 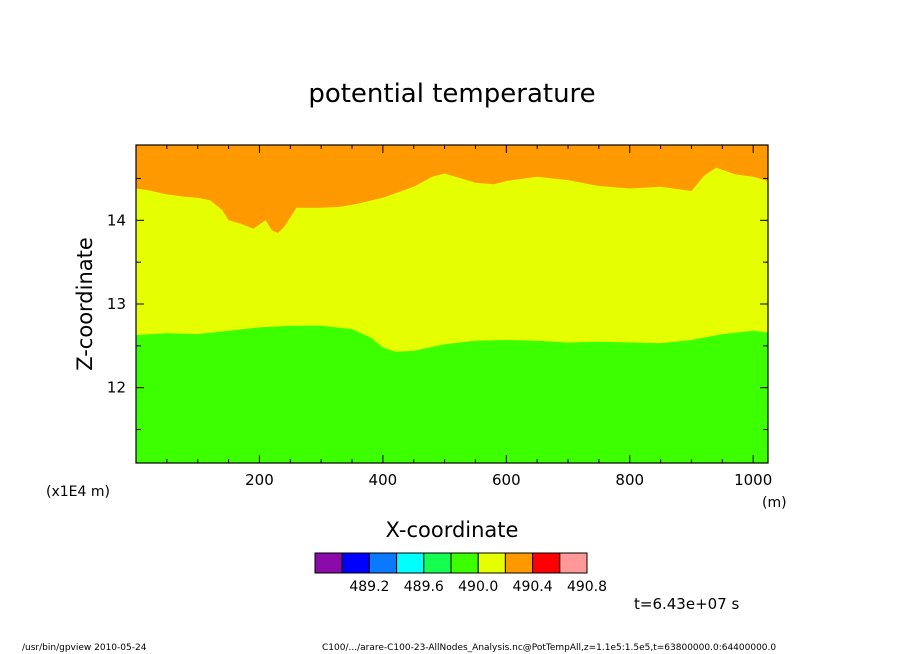 I want to click on region-lower, so click(x=452, y=394).